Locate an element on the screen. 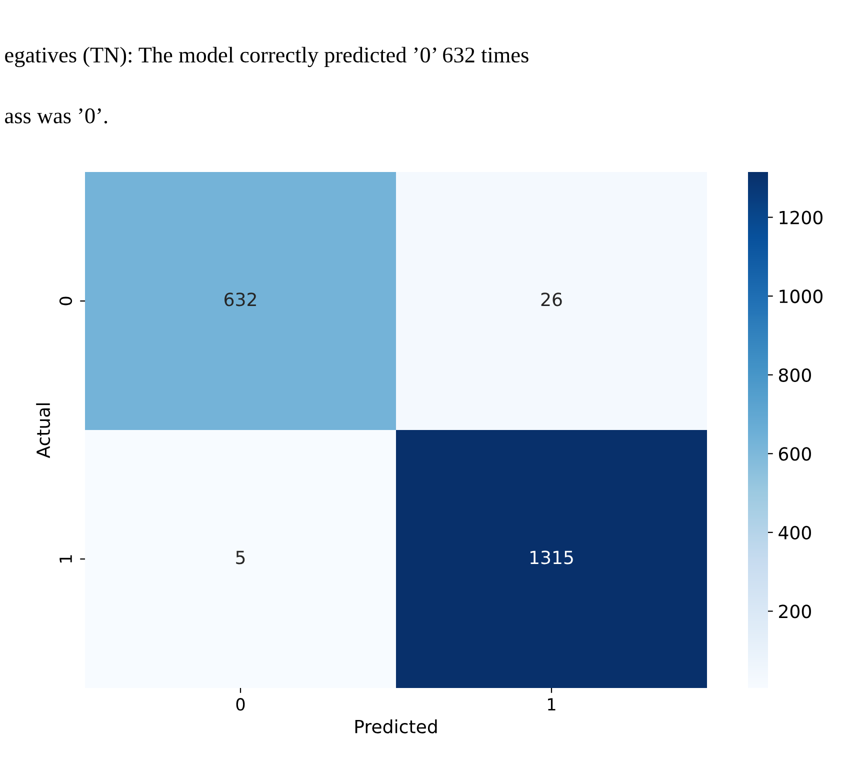 This screenshot has height=760, width=848. color-bar-label: 800 is located at coordinates (794, 375).